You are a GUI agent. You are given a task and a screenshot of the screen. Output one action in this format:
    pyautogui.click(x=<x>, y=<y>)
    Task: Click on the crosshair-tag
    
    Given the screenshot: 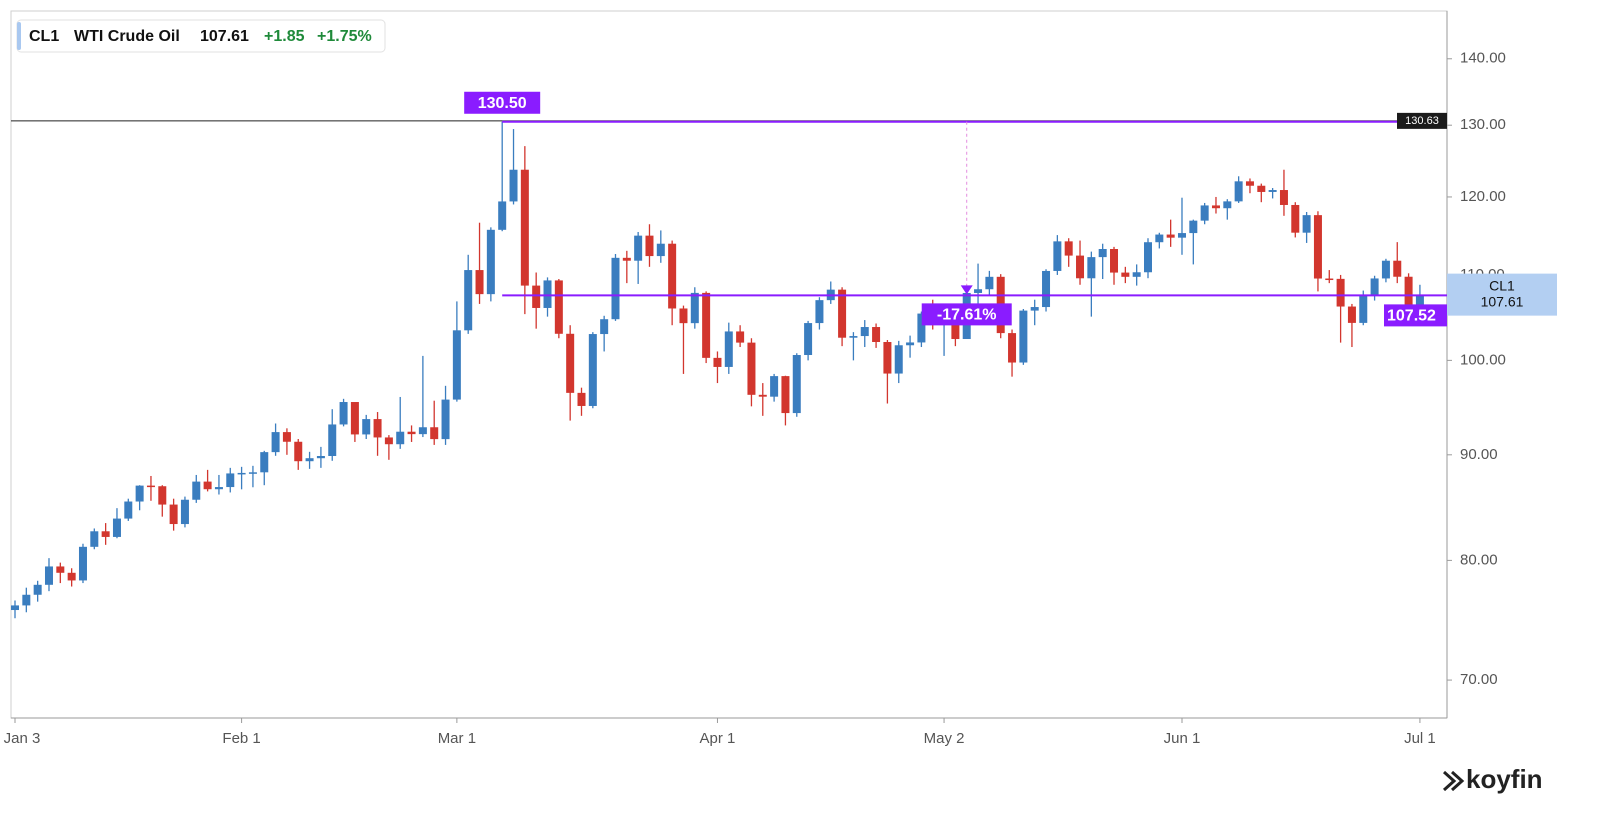 What is the action you would take?
    pyautogui.click(x=1422, y=120)
    